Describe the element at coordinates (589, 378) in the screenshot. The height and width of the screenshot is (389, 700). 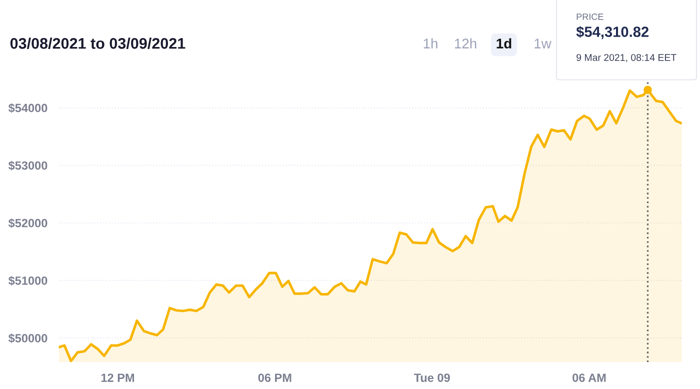
I see `x-tick-label: 06 AM` at that location.